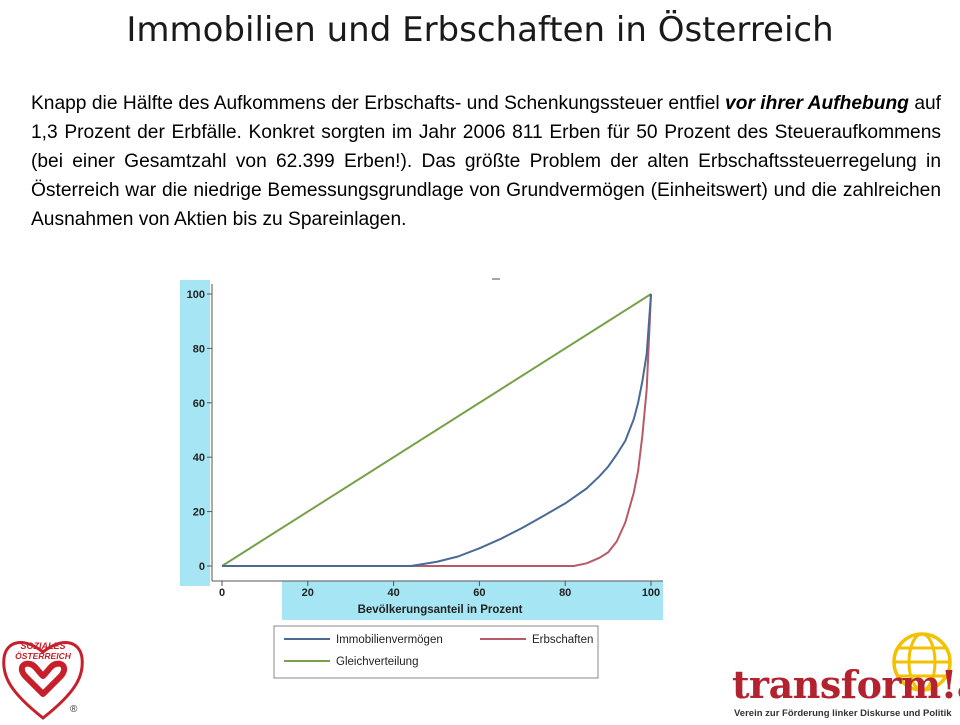 The width and height of the screenshot is (960, 725). What do you see at coordinates (199, 513) in the screenshot?
I see `y-tick-label: 20` at bounding box center [199, 513].